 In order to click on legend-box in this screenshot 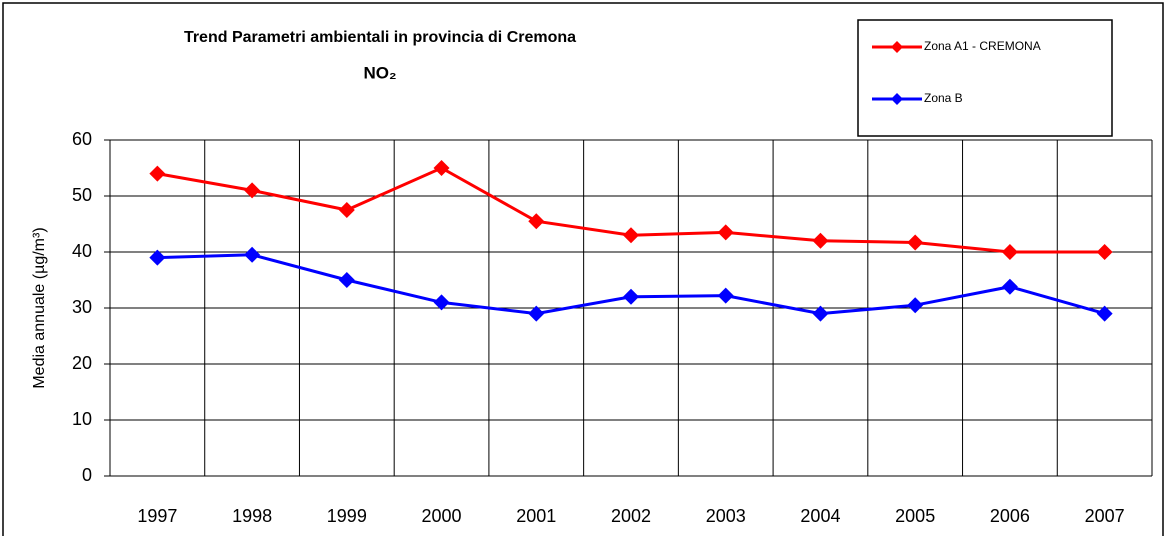, I will do `click(985, 78)`.